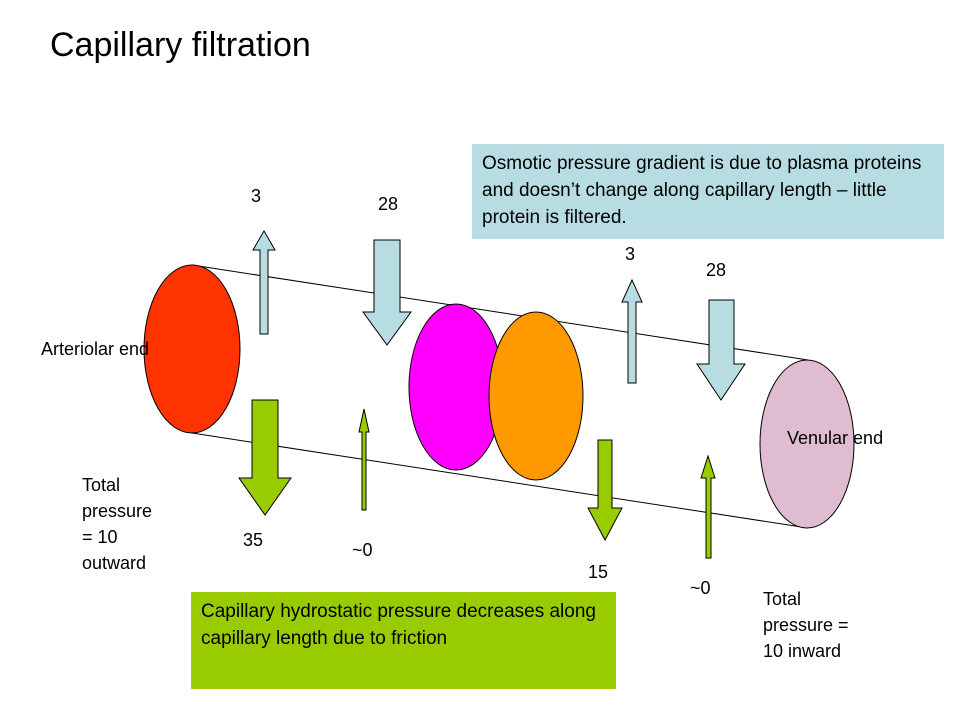 This screenshot has height=720, width=960. Describe the element at coordinates (117, 511) in the screenshot. I see `arteriolar-total-line: pressure` at that location.